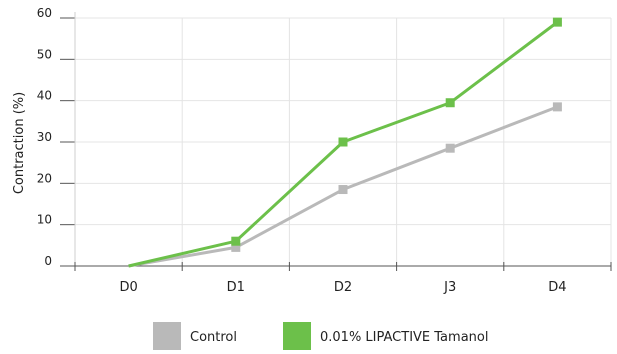 The height and width of the screenshot is (354, 617). What do you see at coordinates (44, 13) in the screenshot?
I see `y-tick-label: 60` at bounding box center [44, 13].